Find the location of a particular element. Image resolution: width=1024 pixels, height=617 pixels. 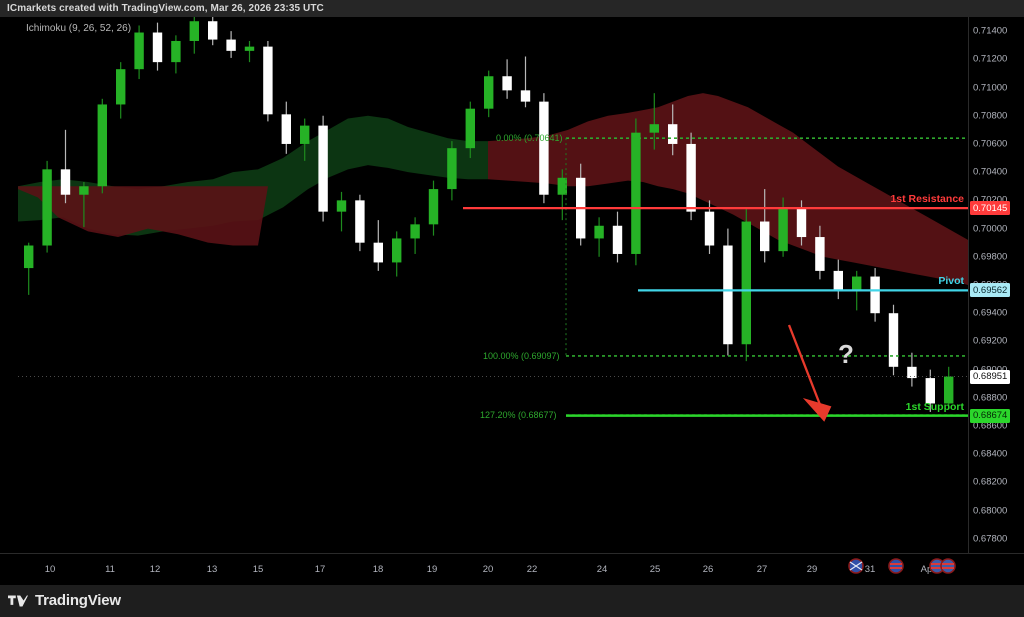

first-support-label: 1st Support is located at coordinates (934, 406).